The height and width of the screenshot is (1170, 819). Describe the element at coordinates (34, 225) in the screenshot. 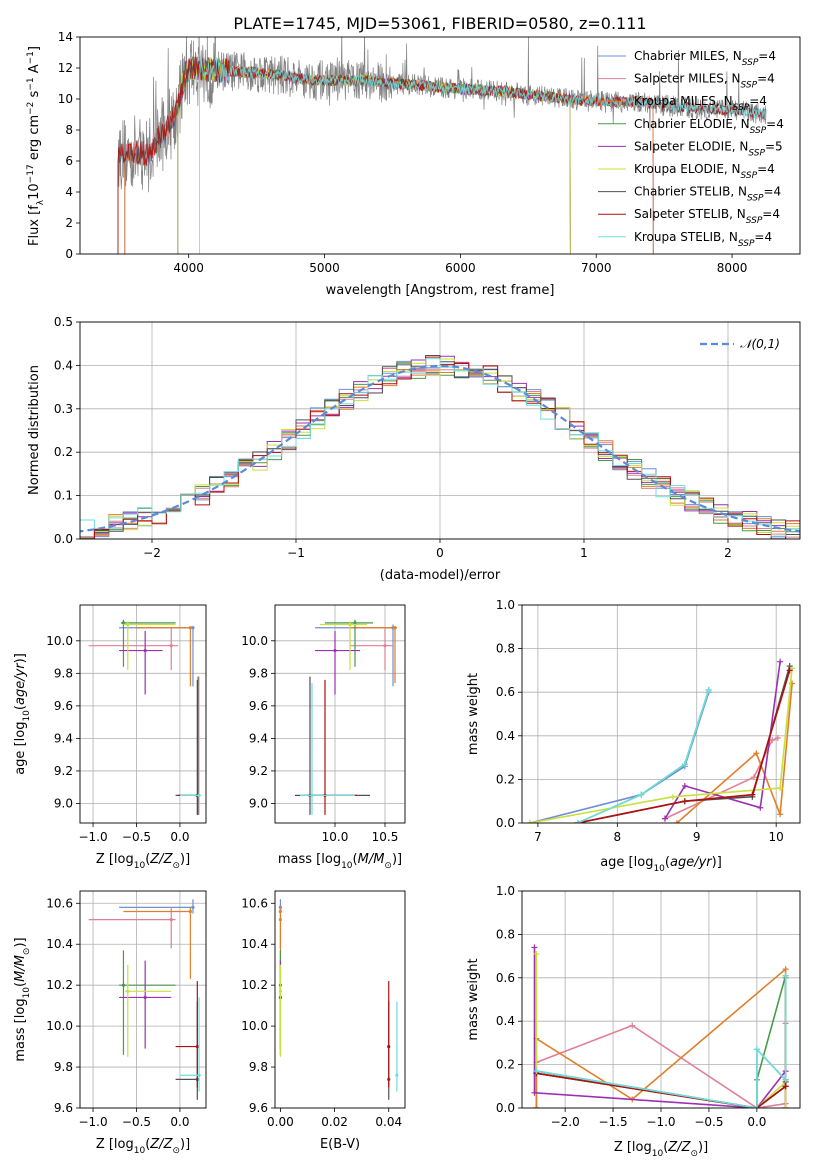

I see `label-part: Flux [f` at that location.